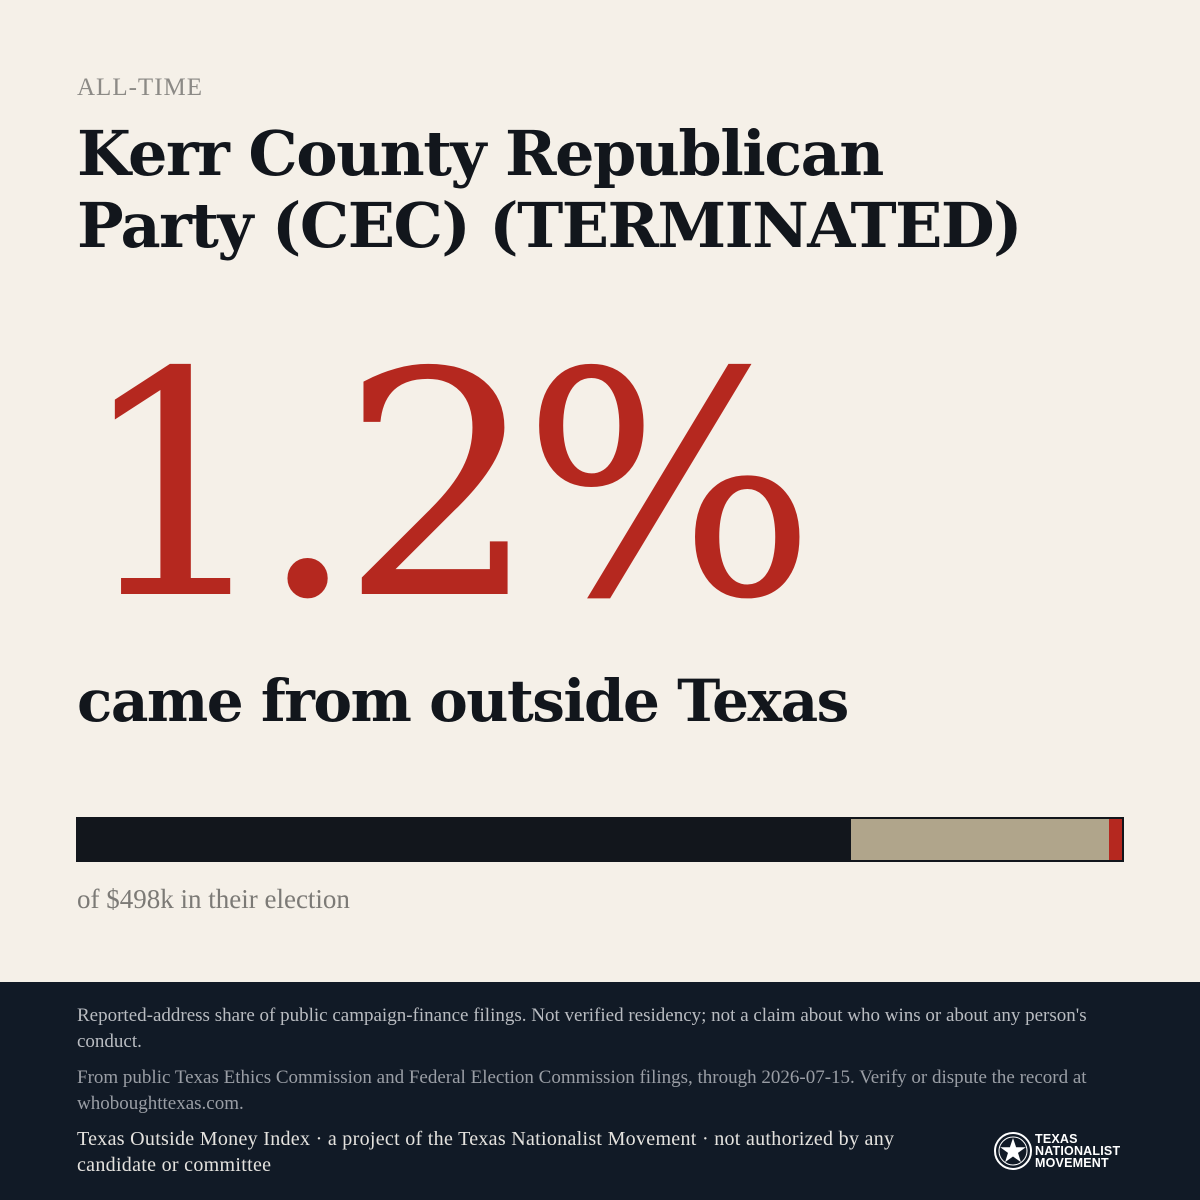 Image resolution: width=1200 pixels, height=1200 pixels. I want to click on tnm-logo: TEXAS NATIONALIST MOVEMENT, so click(1056, 1151).